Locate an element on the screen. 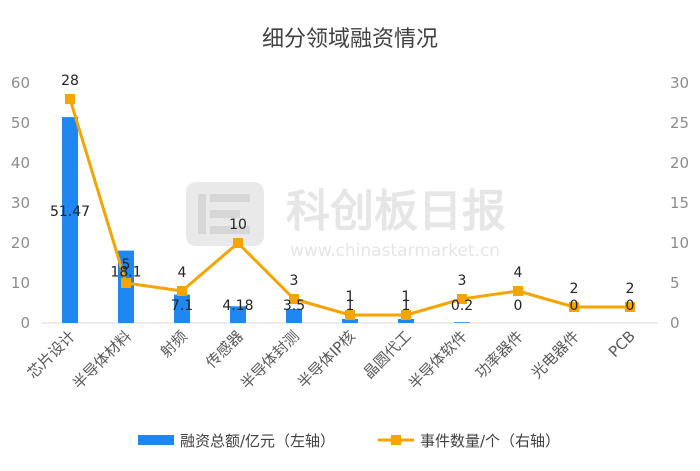 The height and width of the screenshot is (471, 700). y-right-tick-label: 25 is located at coordinates (679, 123).